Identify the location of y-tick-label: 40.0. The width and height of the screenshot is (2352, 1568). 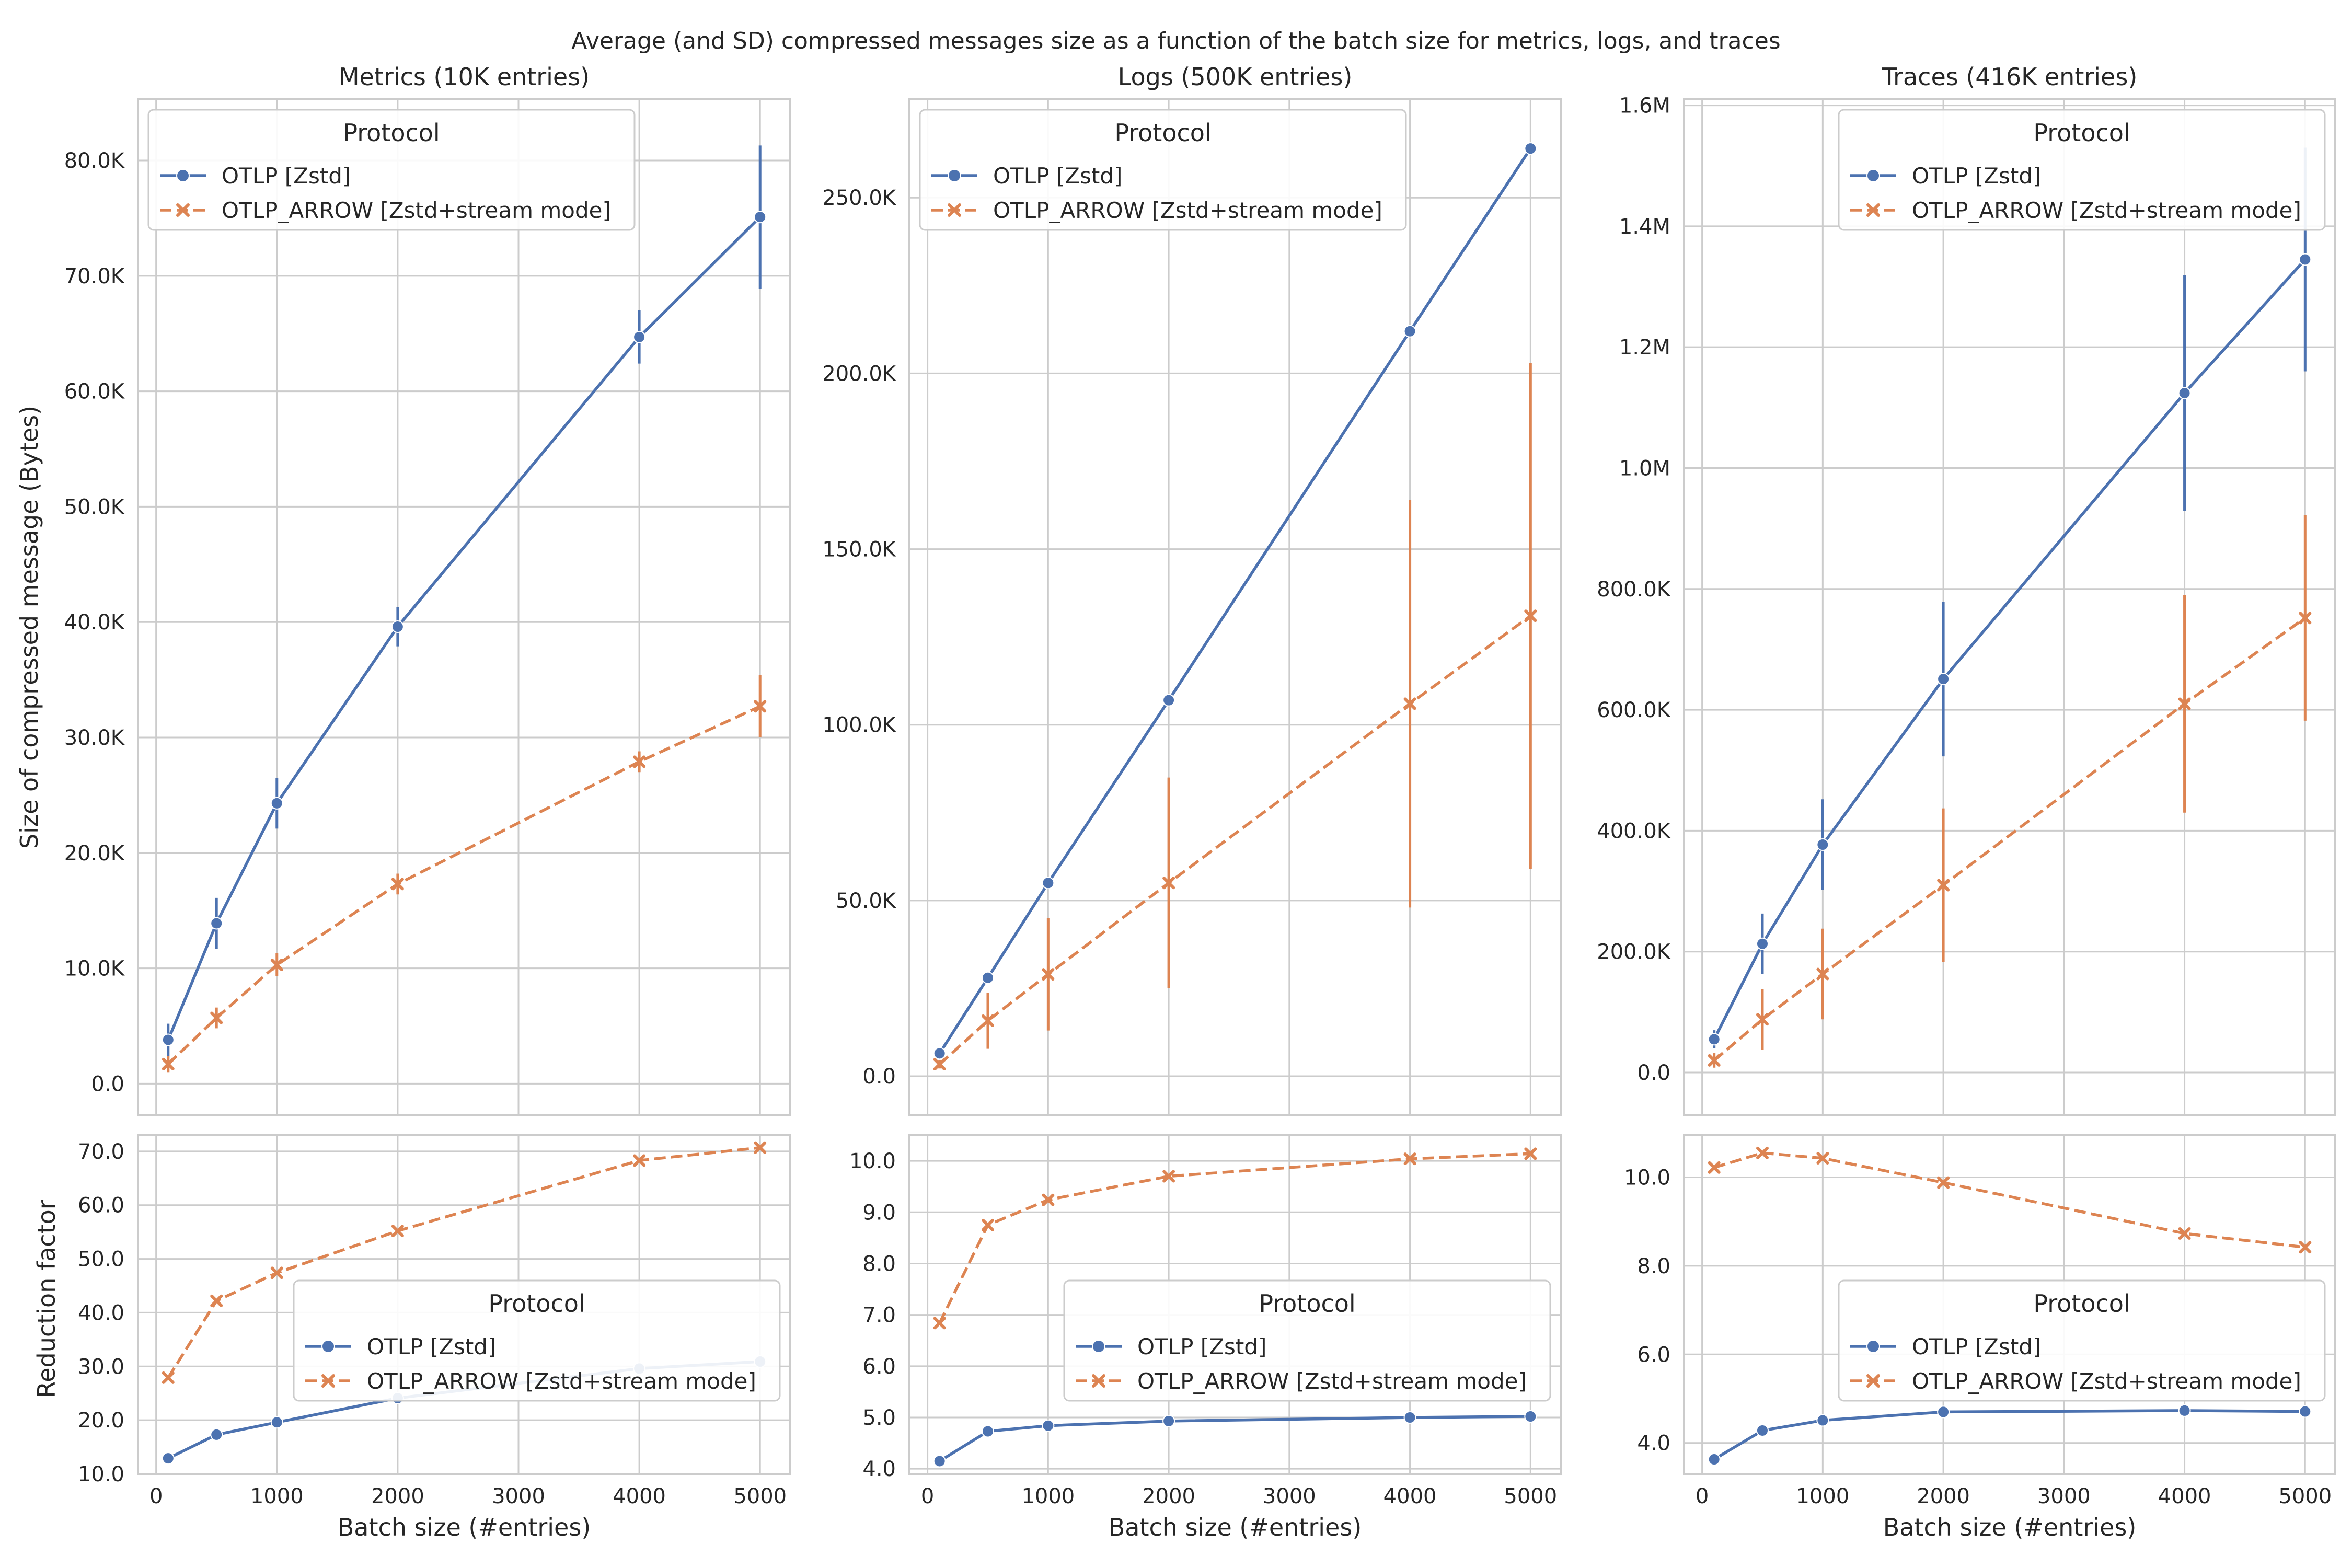
(101, 1313).